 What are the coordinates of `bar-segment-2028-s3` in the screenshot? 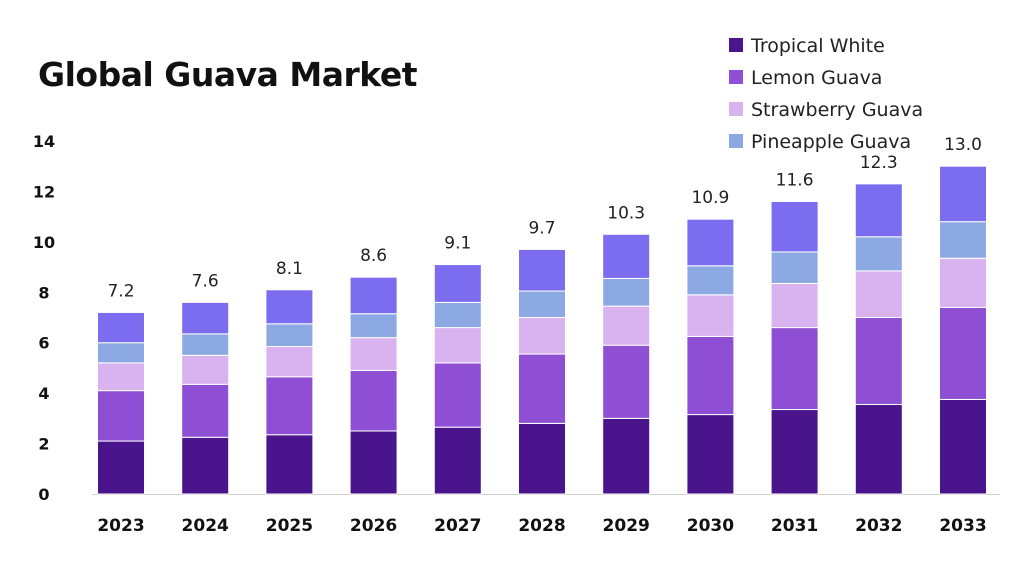 It's located at (542, 304).